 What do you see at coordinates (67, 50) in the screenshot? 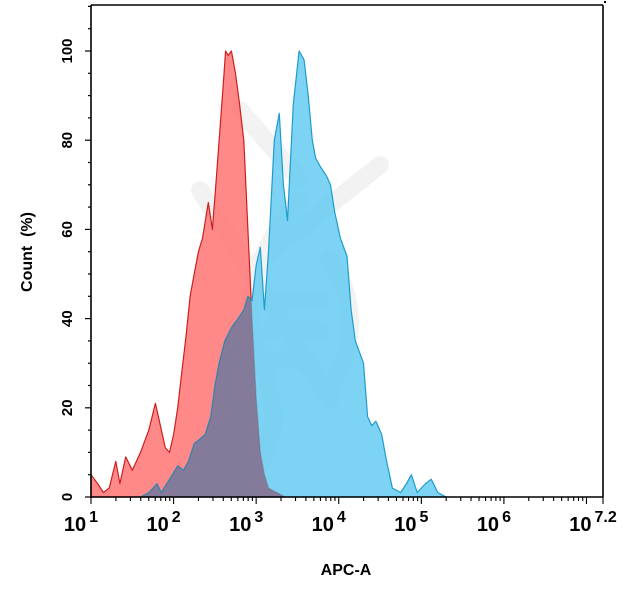
I see `y-tick-label: 100` at bounding box center [67, 50].